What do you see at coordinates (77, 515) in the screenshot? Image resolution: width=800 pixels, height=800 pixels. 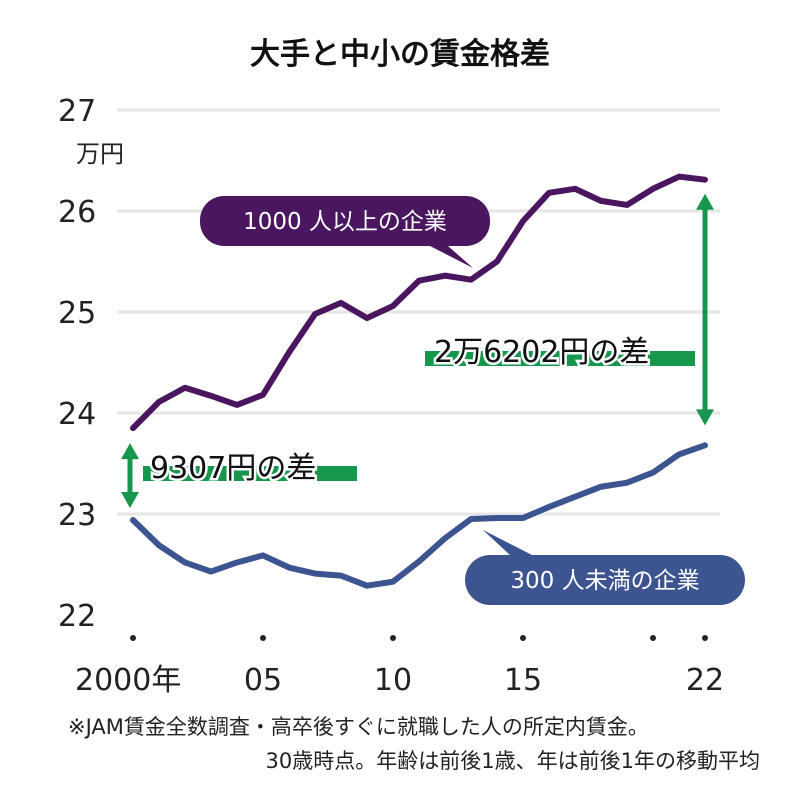 I see `y-tick-label: 23` at bounding box center [77, 515].